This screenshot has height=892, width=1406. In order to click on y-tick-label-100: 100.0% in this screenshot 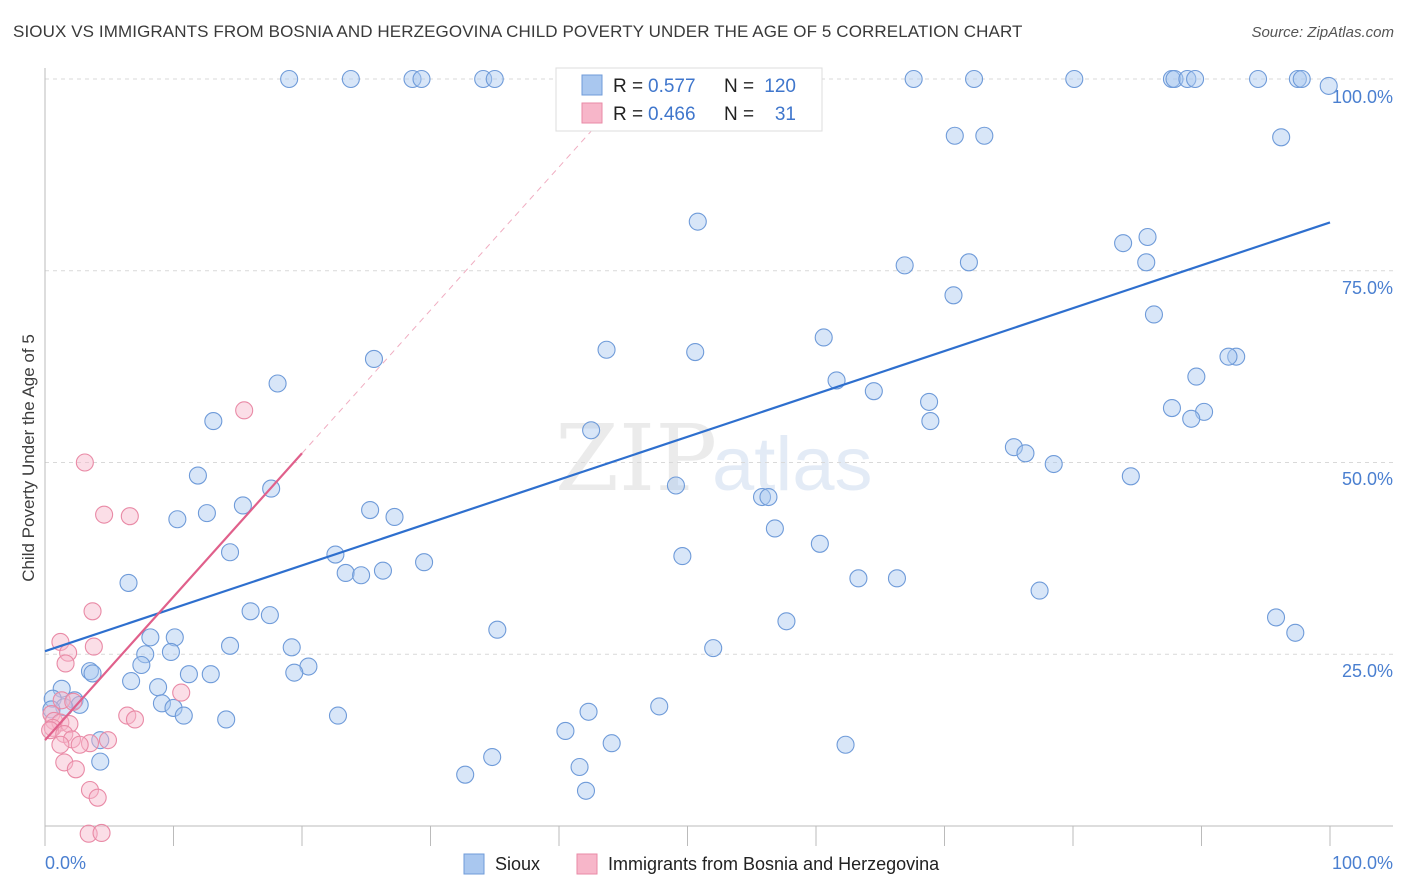, I will do `click(1362, 97)`.